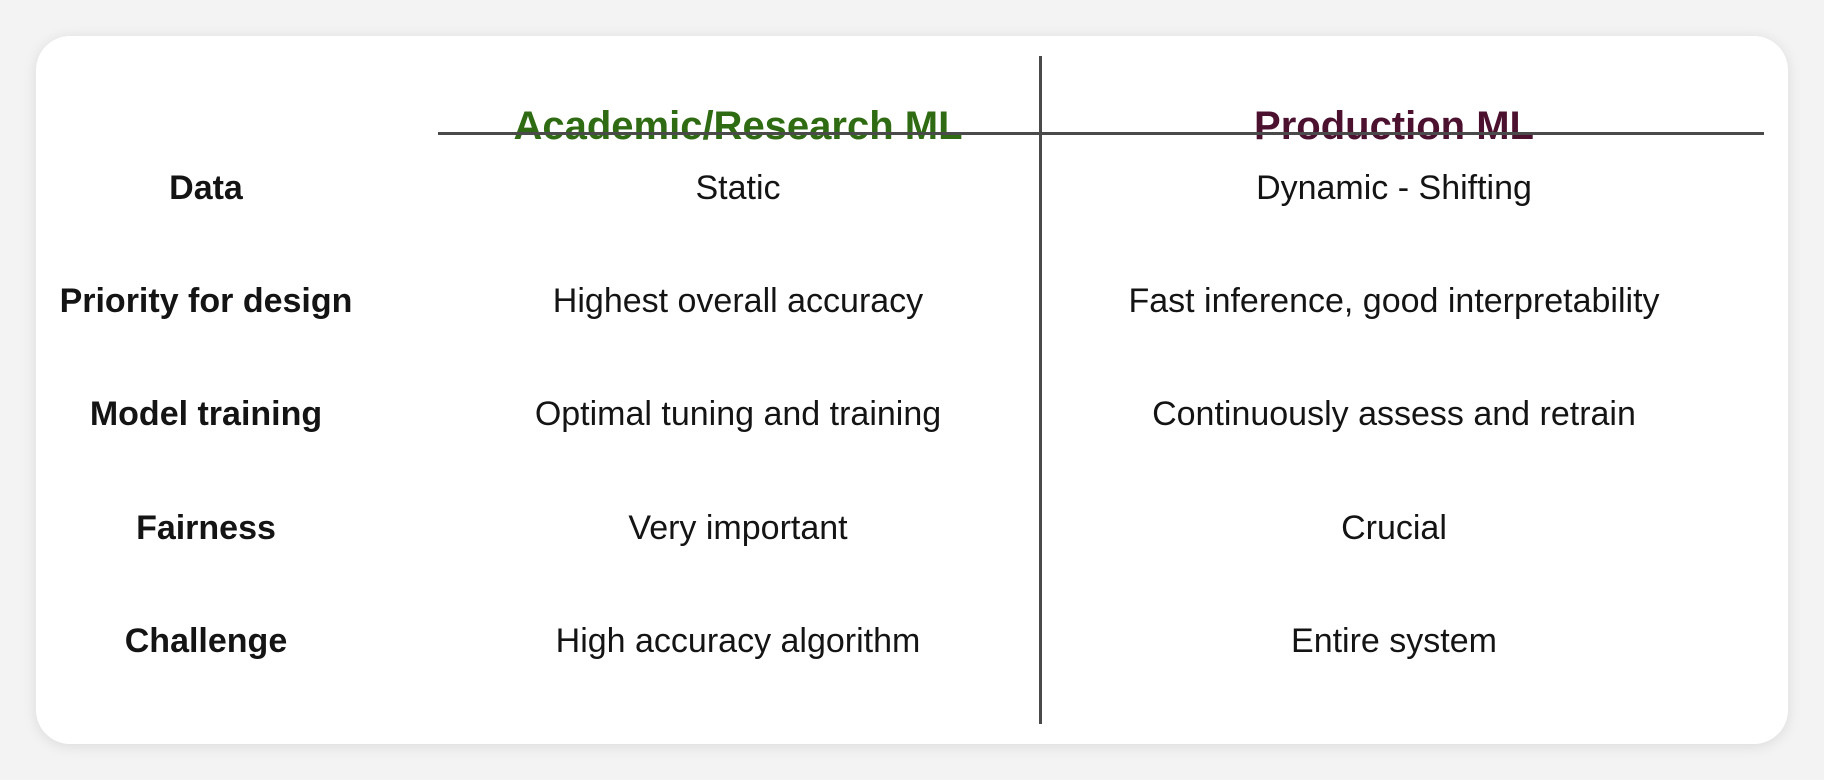 The width and height of the screenshot is (1824, 780). I want to click on academic-column-header: Academic/Research ML, so click(738, 126).